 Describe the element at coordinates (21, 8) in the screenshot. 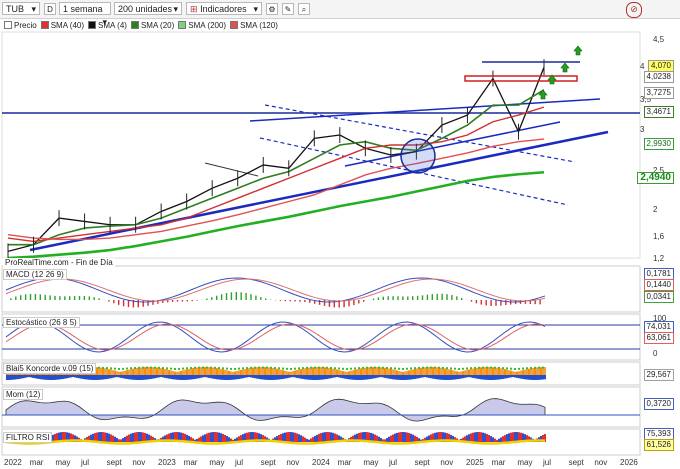

I see `ticker-select: TUB ▾` at that location.